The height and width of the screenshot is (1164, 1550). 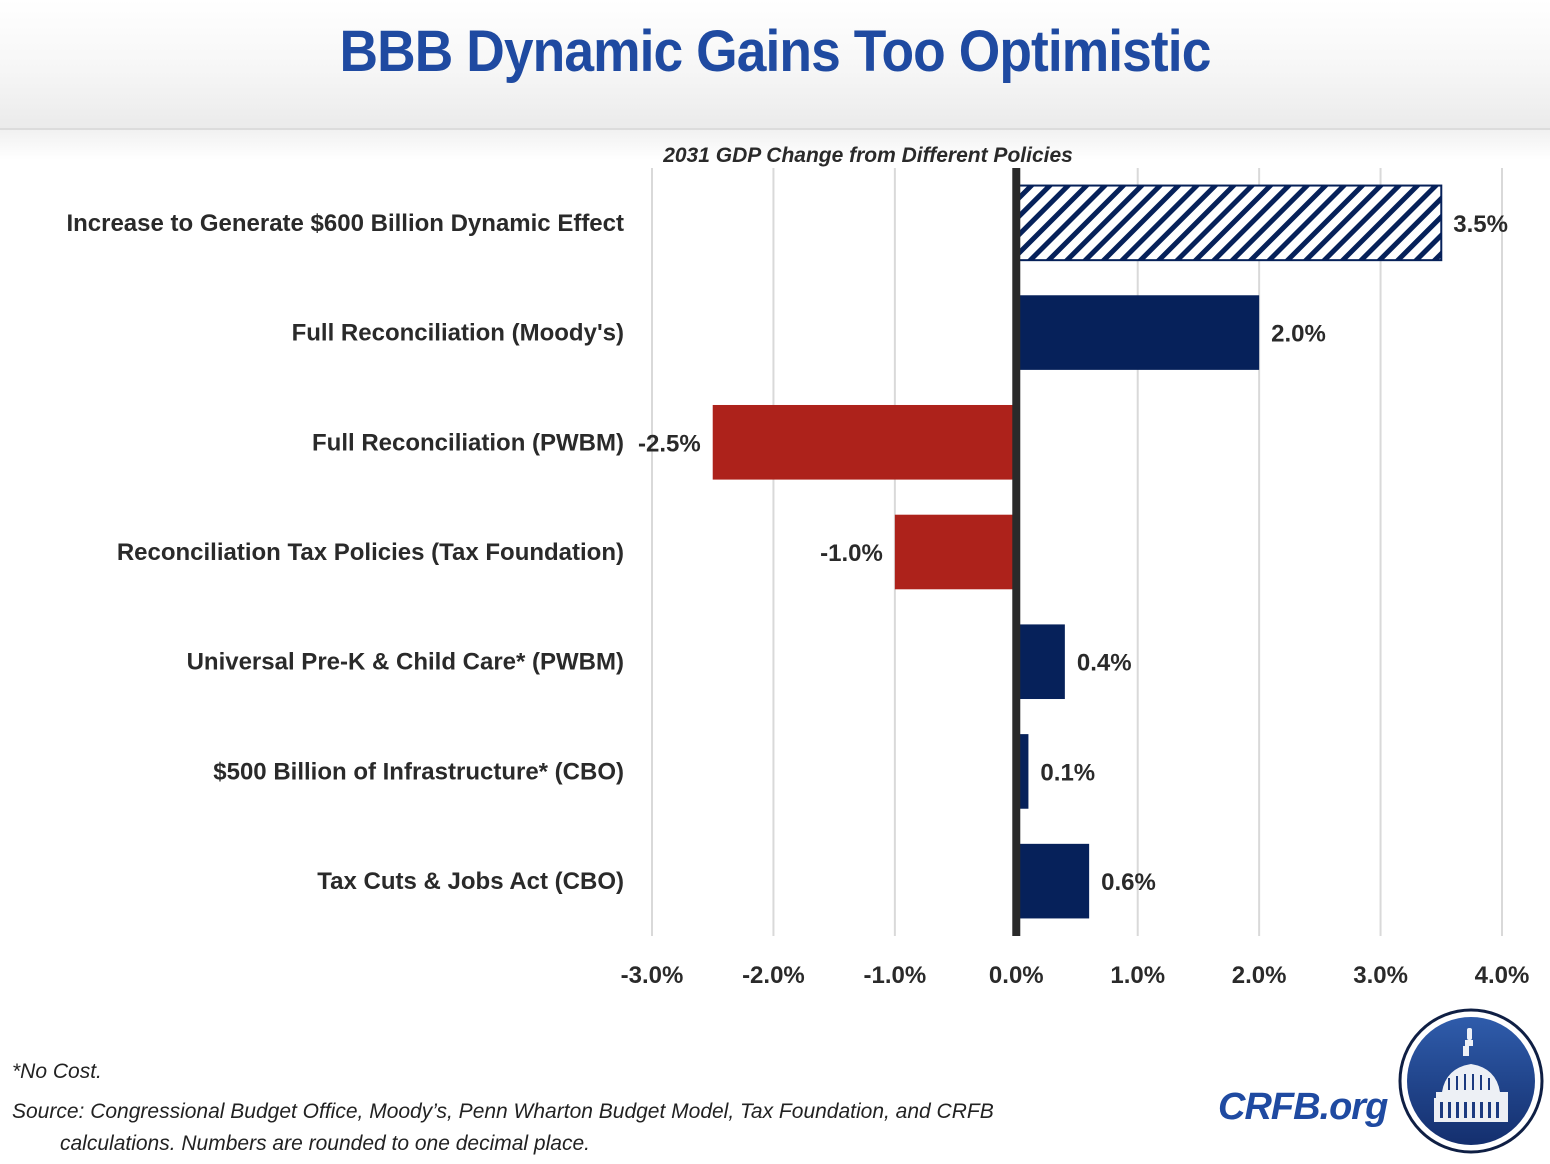 I want to click on category-label: Full Reconciliation (Moody's), so click(x=458, y=333).